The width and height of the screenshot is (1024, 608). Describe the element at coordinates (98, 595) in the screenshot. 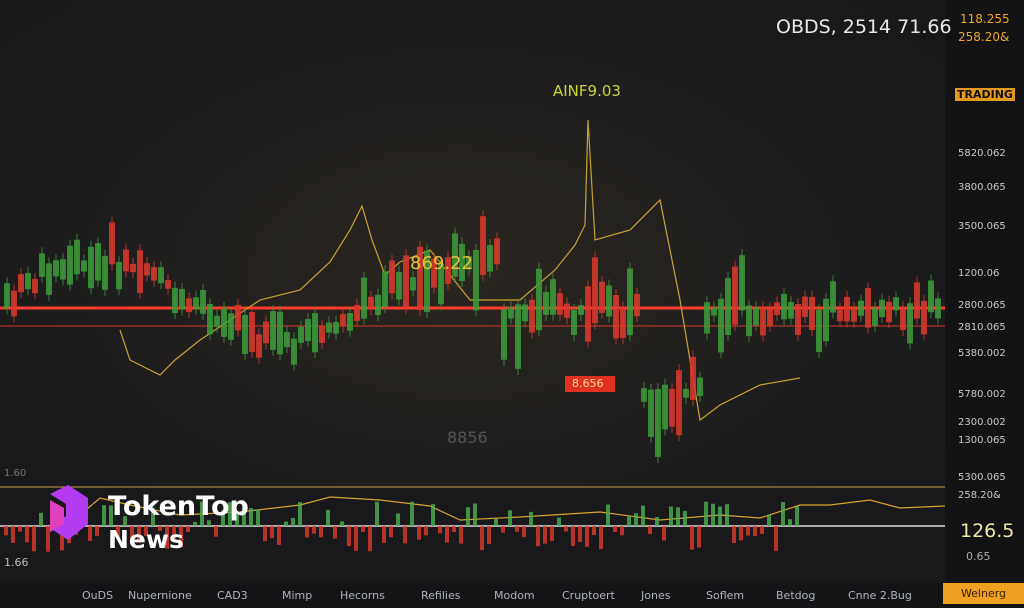

I see `nav-item: OuDS` at that location.